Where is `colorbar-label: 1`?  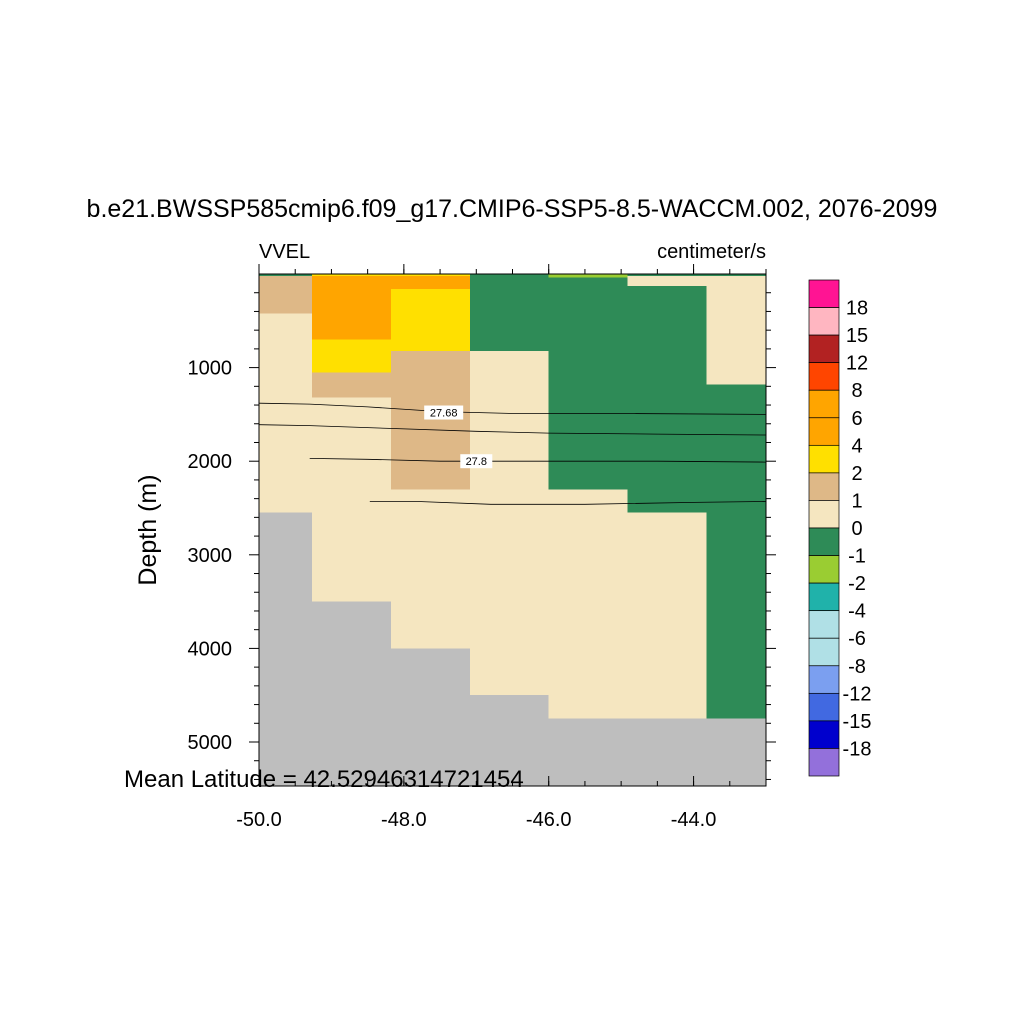
colorbar-label: 1 is located at coordinates (856, 501).